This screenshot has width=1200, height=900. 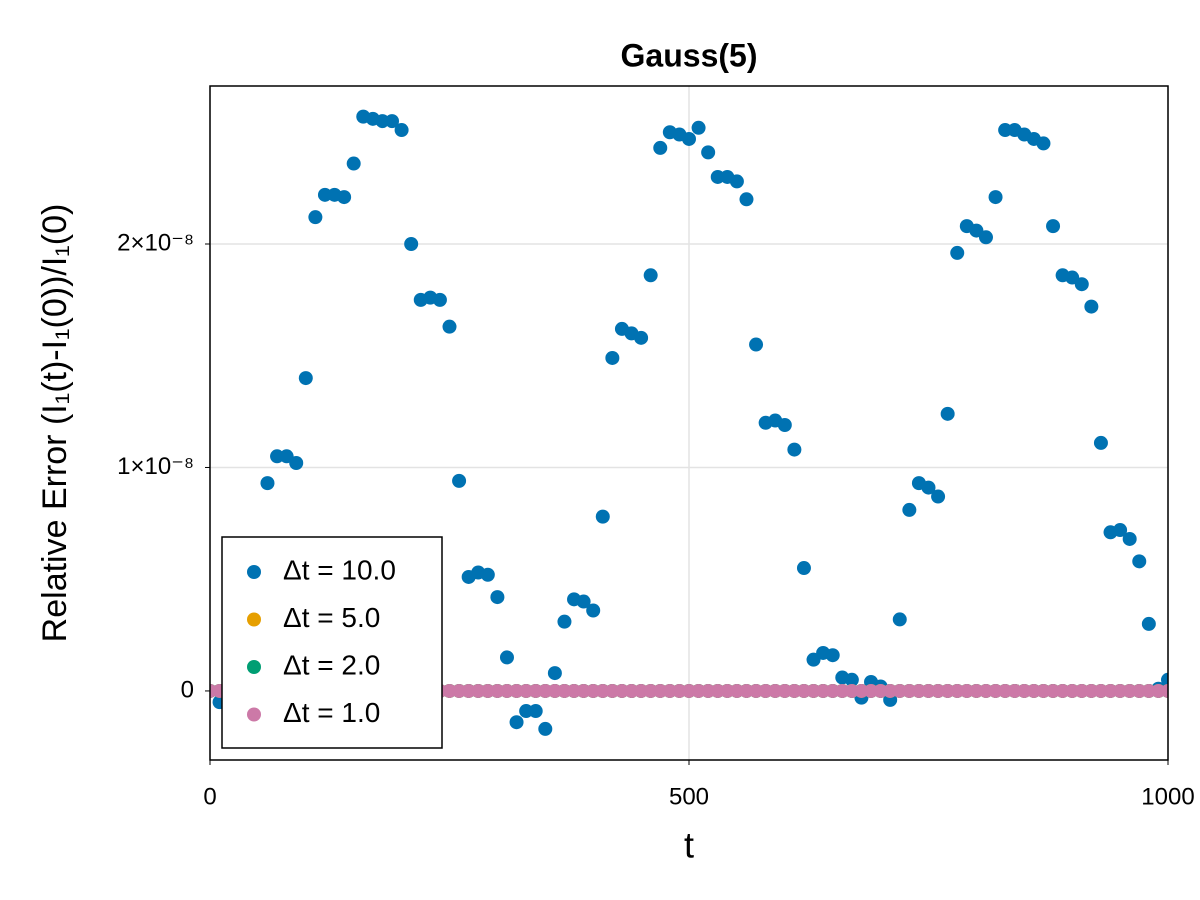 I want to click on y-tick-label: 2×10⁻⁸, so click(x=155, y=242).